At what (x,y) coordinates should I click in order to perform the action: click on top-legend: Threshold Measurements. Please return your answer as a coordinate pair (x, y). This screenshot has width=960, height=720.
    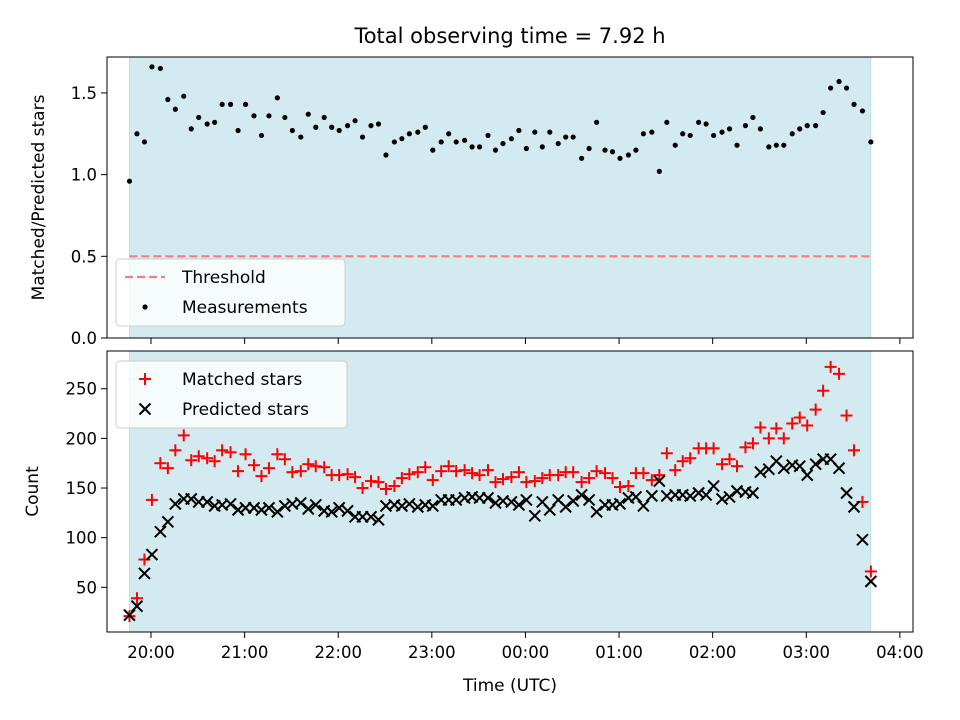
    Looking at the image, I should click on (230, 292).